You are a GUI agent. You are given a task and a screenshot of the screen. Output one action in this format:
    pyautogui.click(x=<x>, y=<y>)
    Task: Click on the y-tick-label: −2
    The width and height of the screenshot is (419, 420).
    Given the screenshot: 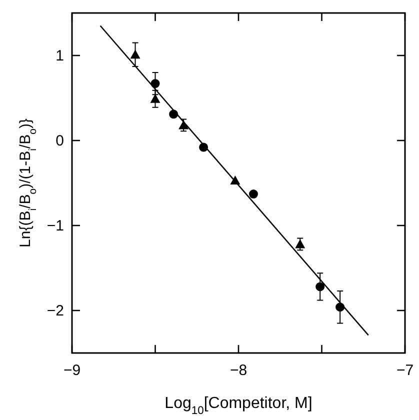 What is the action you would take?
    pyautogui.click(x=55, y=311)
    